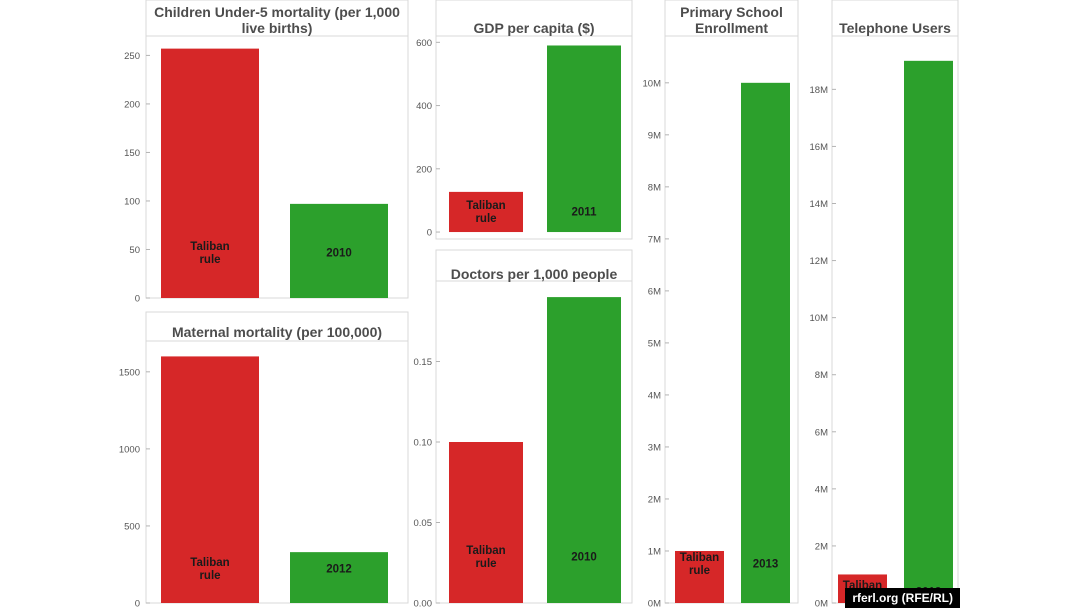 This screenshot has width=1080, height=608. I want to click on y-tick-label: 0.05, so click(423, 523).